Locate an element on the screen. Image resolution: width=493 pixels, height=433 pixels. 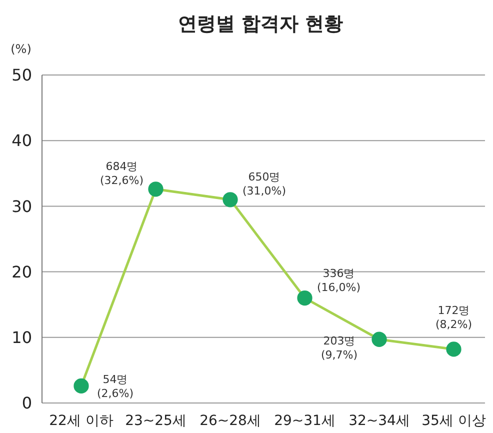
y-tick-label: 20 is located at coordinates (22, 272).